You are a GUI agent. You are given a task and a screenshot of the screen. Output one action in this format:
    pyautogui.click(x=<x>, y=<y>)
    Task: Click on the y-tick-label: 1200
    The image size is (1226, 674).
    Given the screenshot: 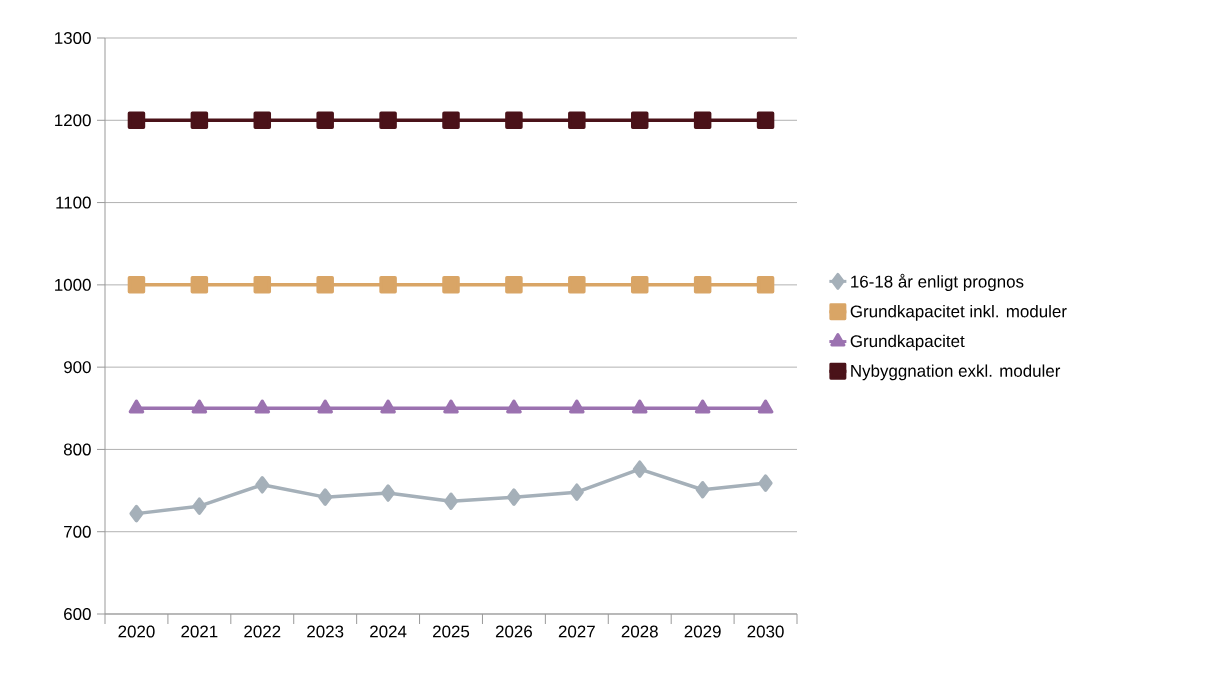 What is the action you would take?
    pyautogui.click(x=73, y=120)
    